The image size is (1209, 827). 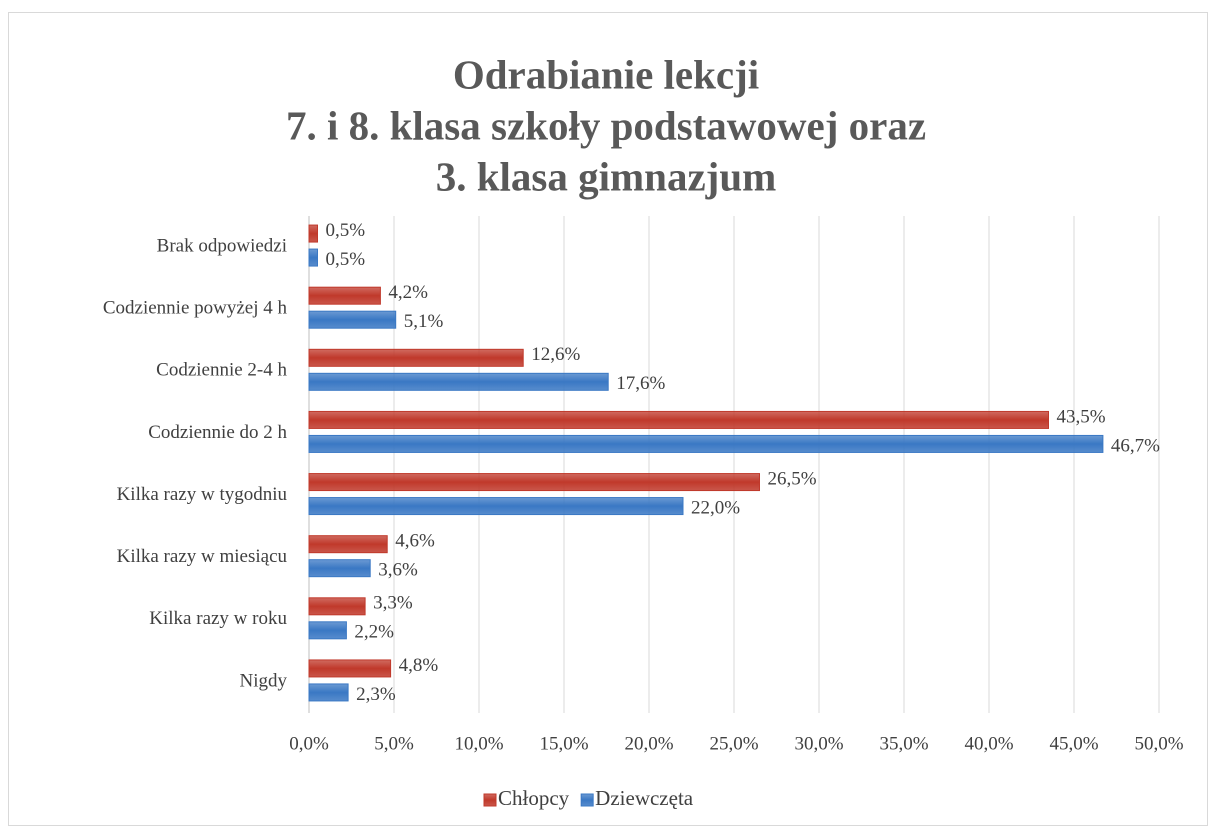 What do you see at coordinates (202, 494) in the screenshot?
I see `y-tick-label: Kilka razy w tygodniu` at bounding box center [202, 494].